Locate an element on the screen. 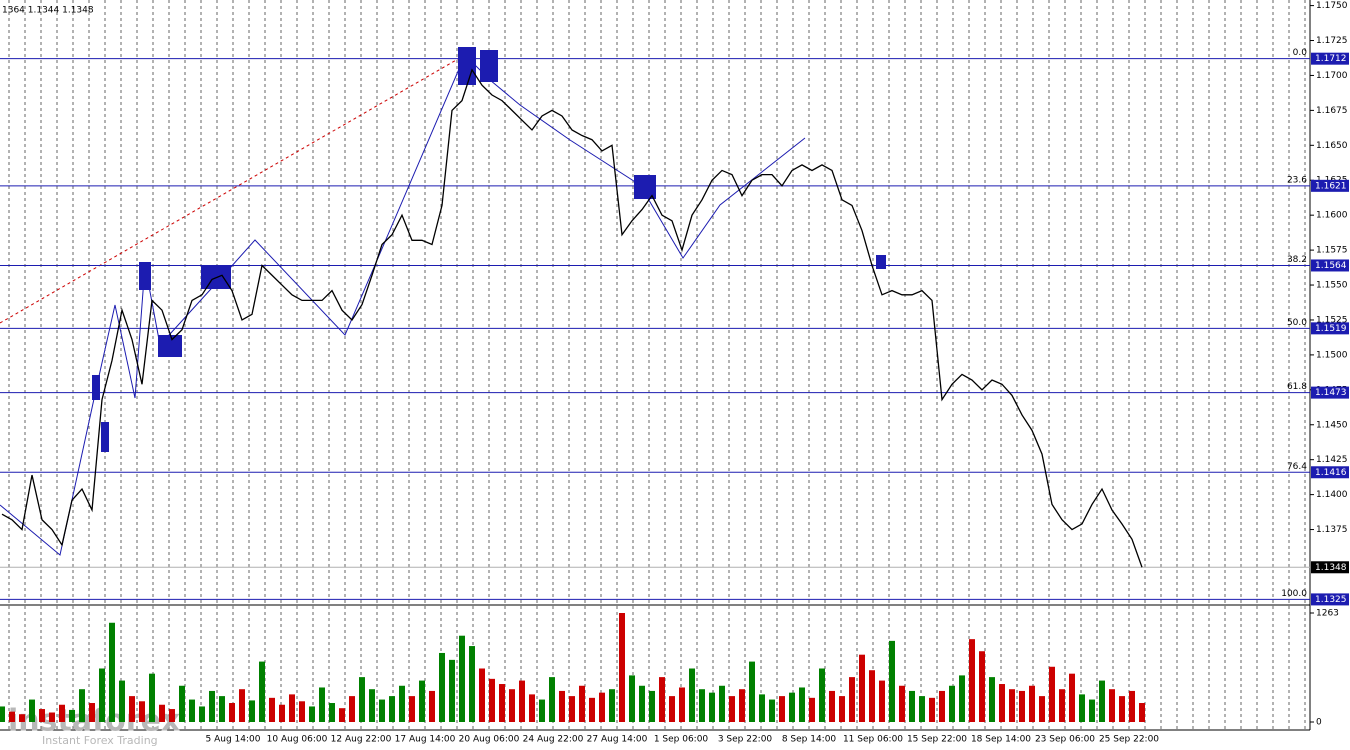 The image size is (1350, 750). x-tick-label: 25 Sep 22:00 is located at coordinates (1129, 740).